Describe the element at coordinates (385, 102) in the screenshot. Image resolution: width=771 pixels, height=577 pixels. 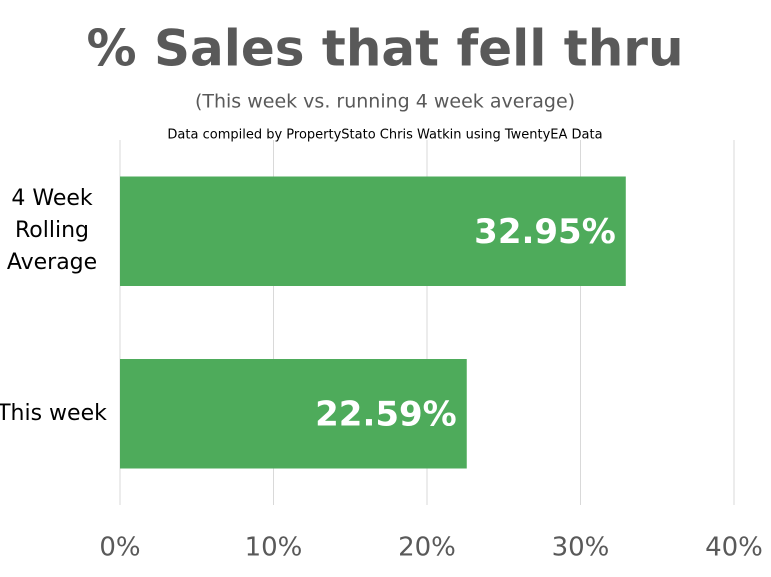
I see `chart-subtitle: (This week vs. running 4 week average)` at that location.